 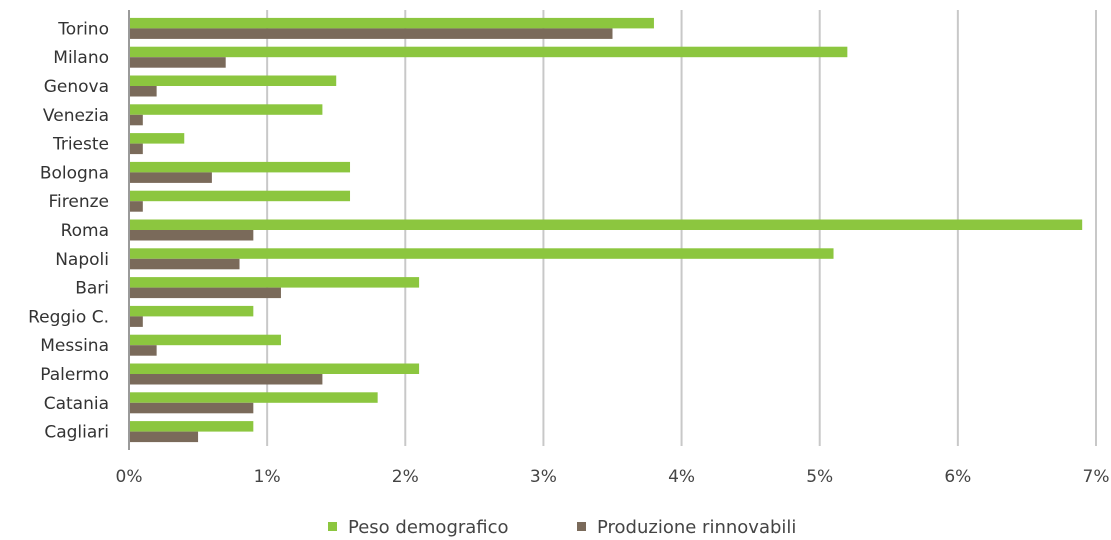 What do you see at coordinates (274, 368) in the screenshot?
I see `bar-peso-demografico-palermo` at bounding box center [274, 368].